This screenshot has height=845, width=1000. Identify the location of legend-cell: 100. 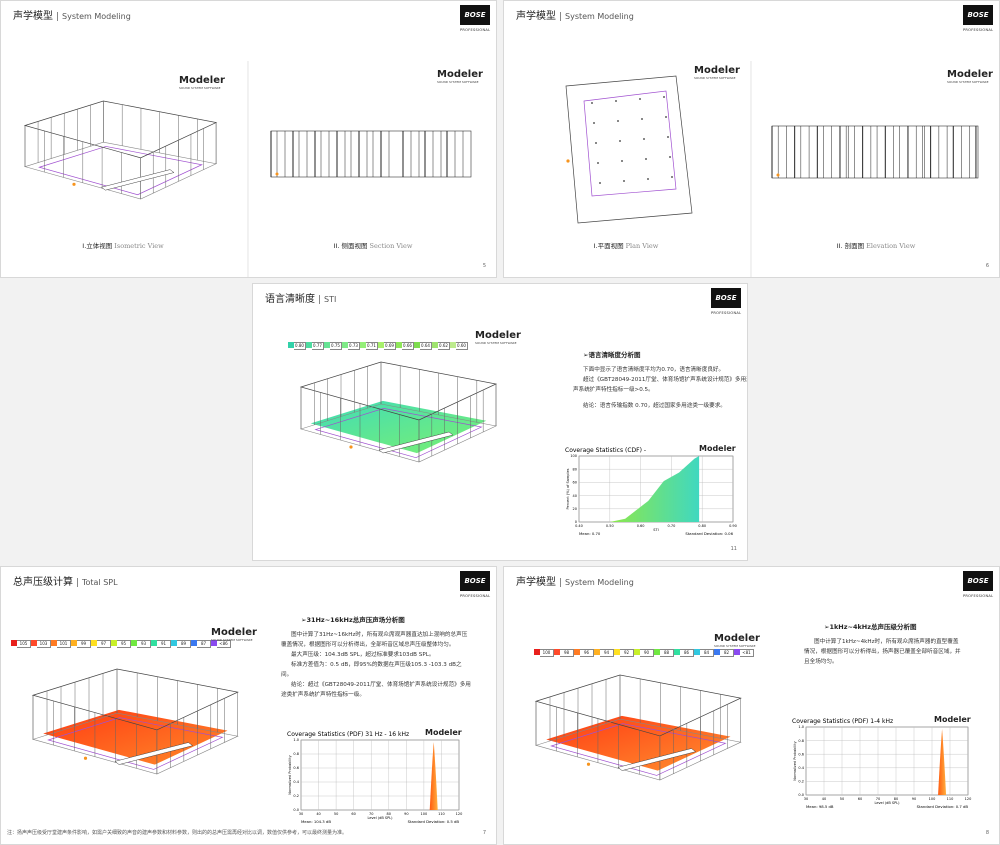
(544, 653).